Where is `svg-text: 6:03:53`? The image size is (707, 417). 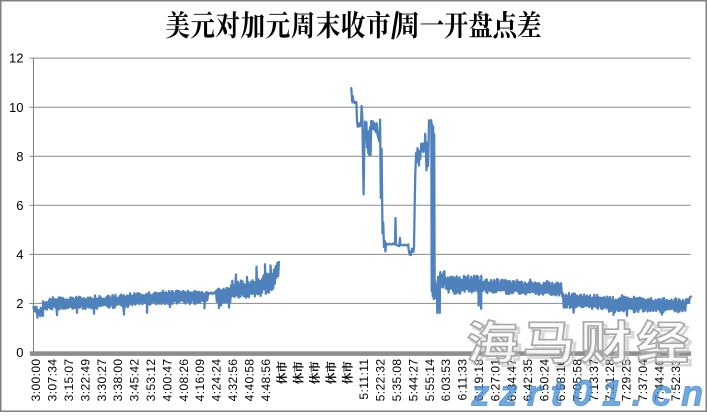 svg-text: 6:03:53 is located at coordinates (446, 380).